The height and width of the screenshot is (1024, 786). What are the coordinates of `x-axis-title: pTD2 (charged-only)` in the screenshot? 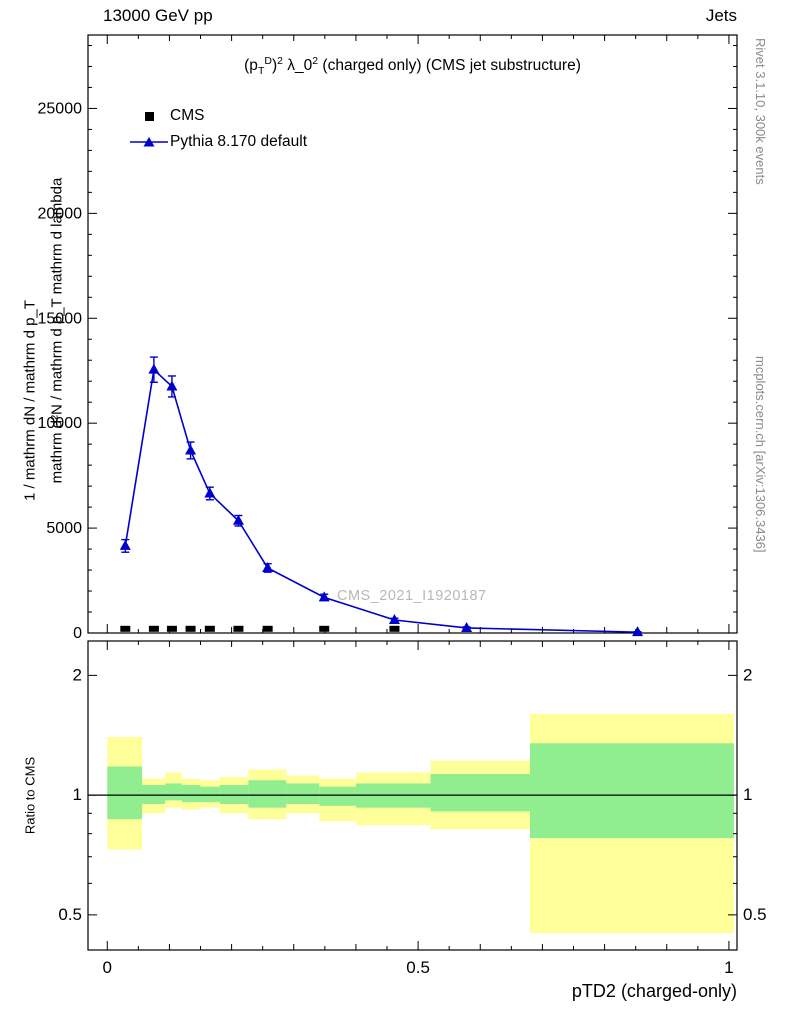 It's located at (654, 991).